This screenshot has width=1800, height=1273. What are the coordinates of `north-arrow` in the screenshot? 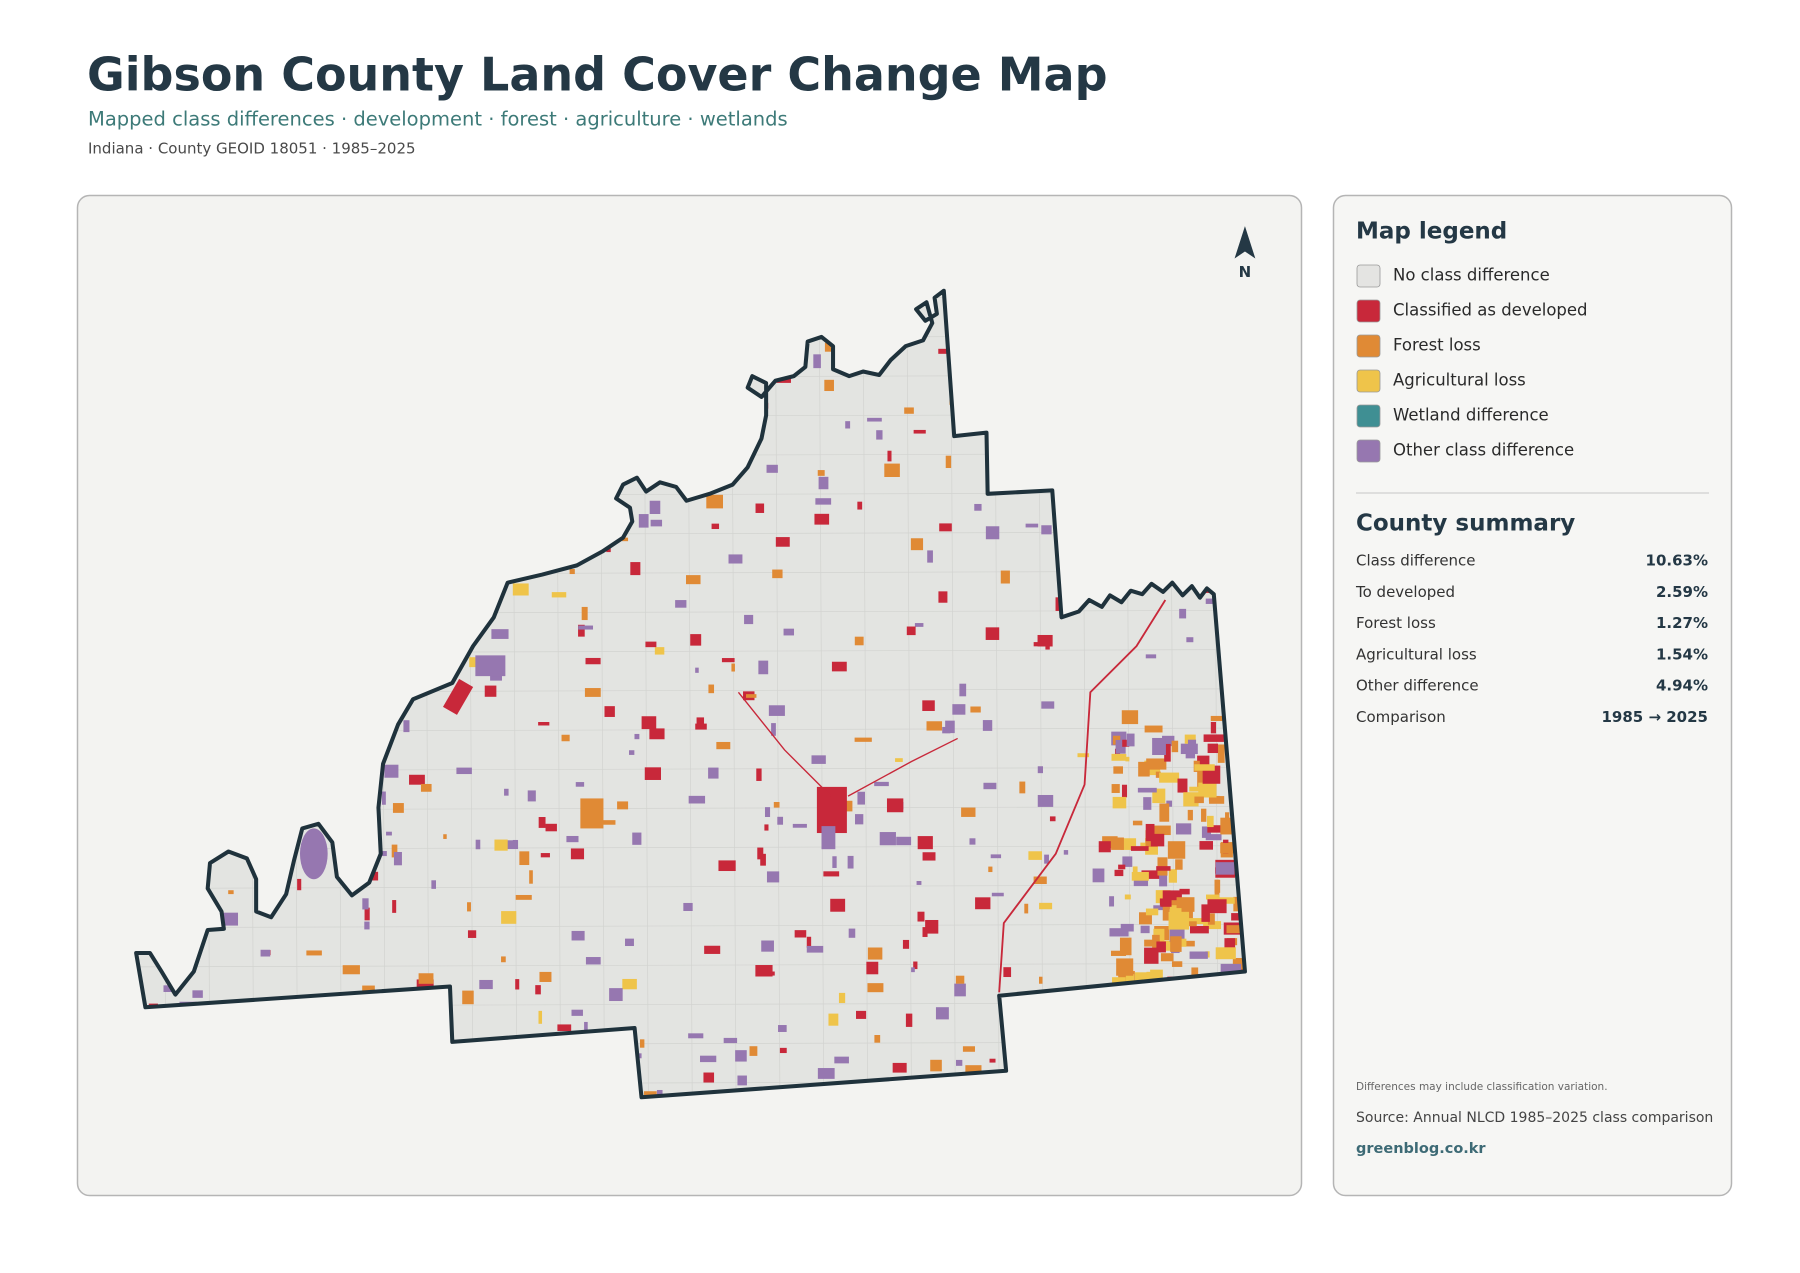 It's located at (1245, 242).